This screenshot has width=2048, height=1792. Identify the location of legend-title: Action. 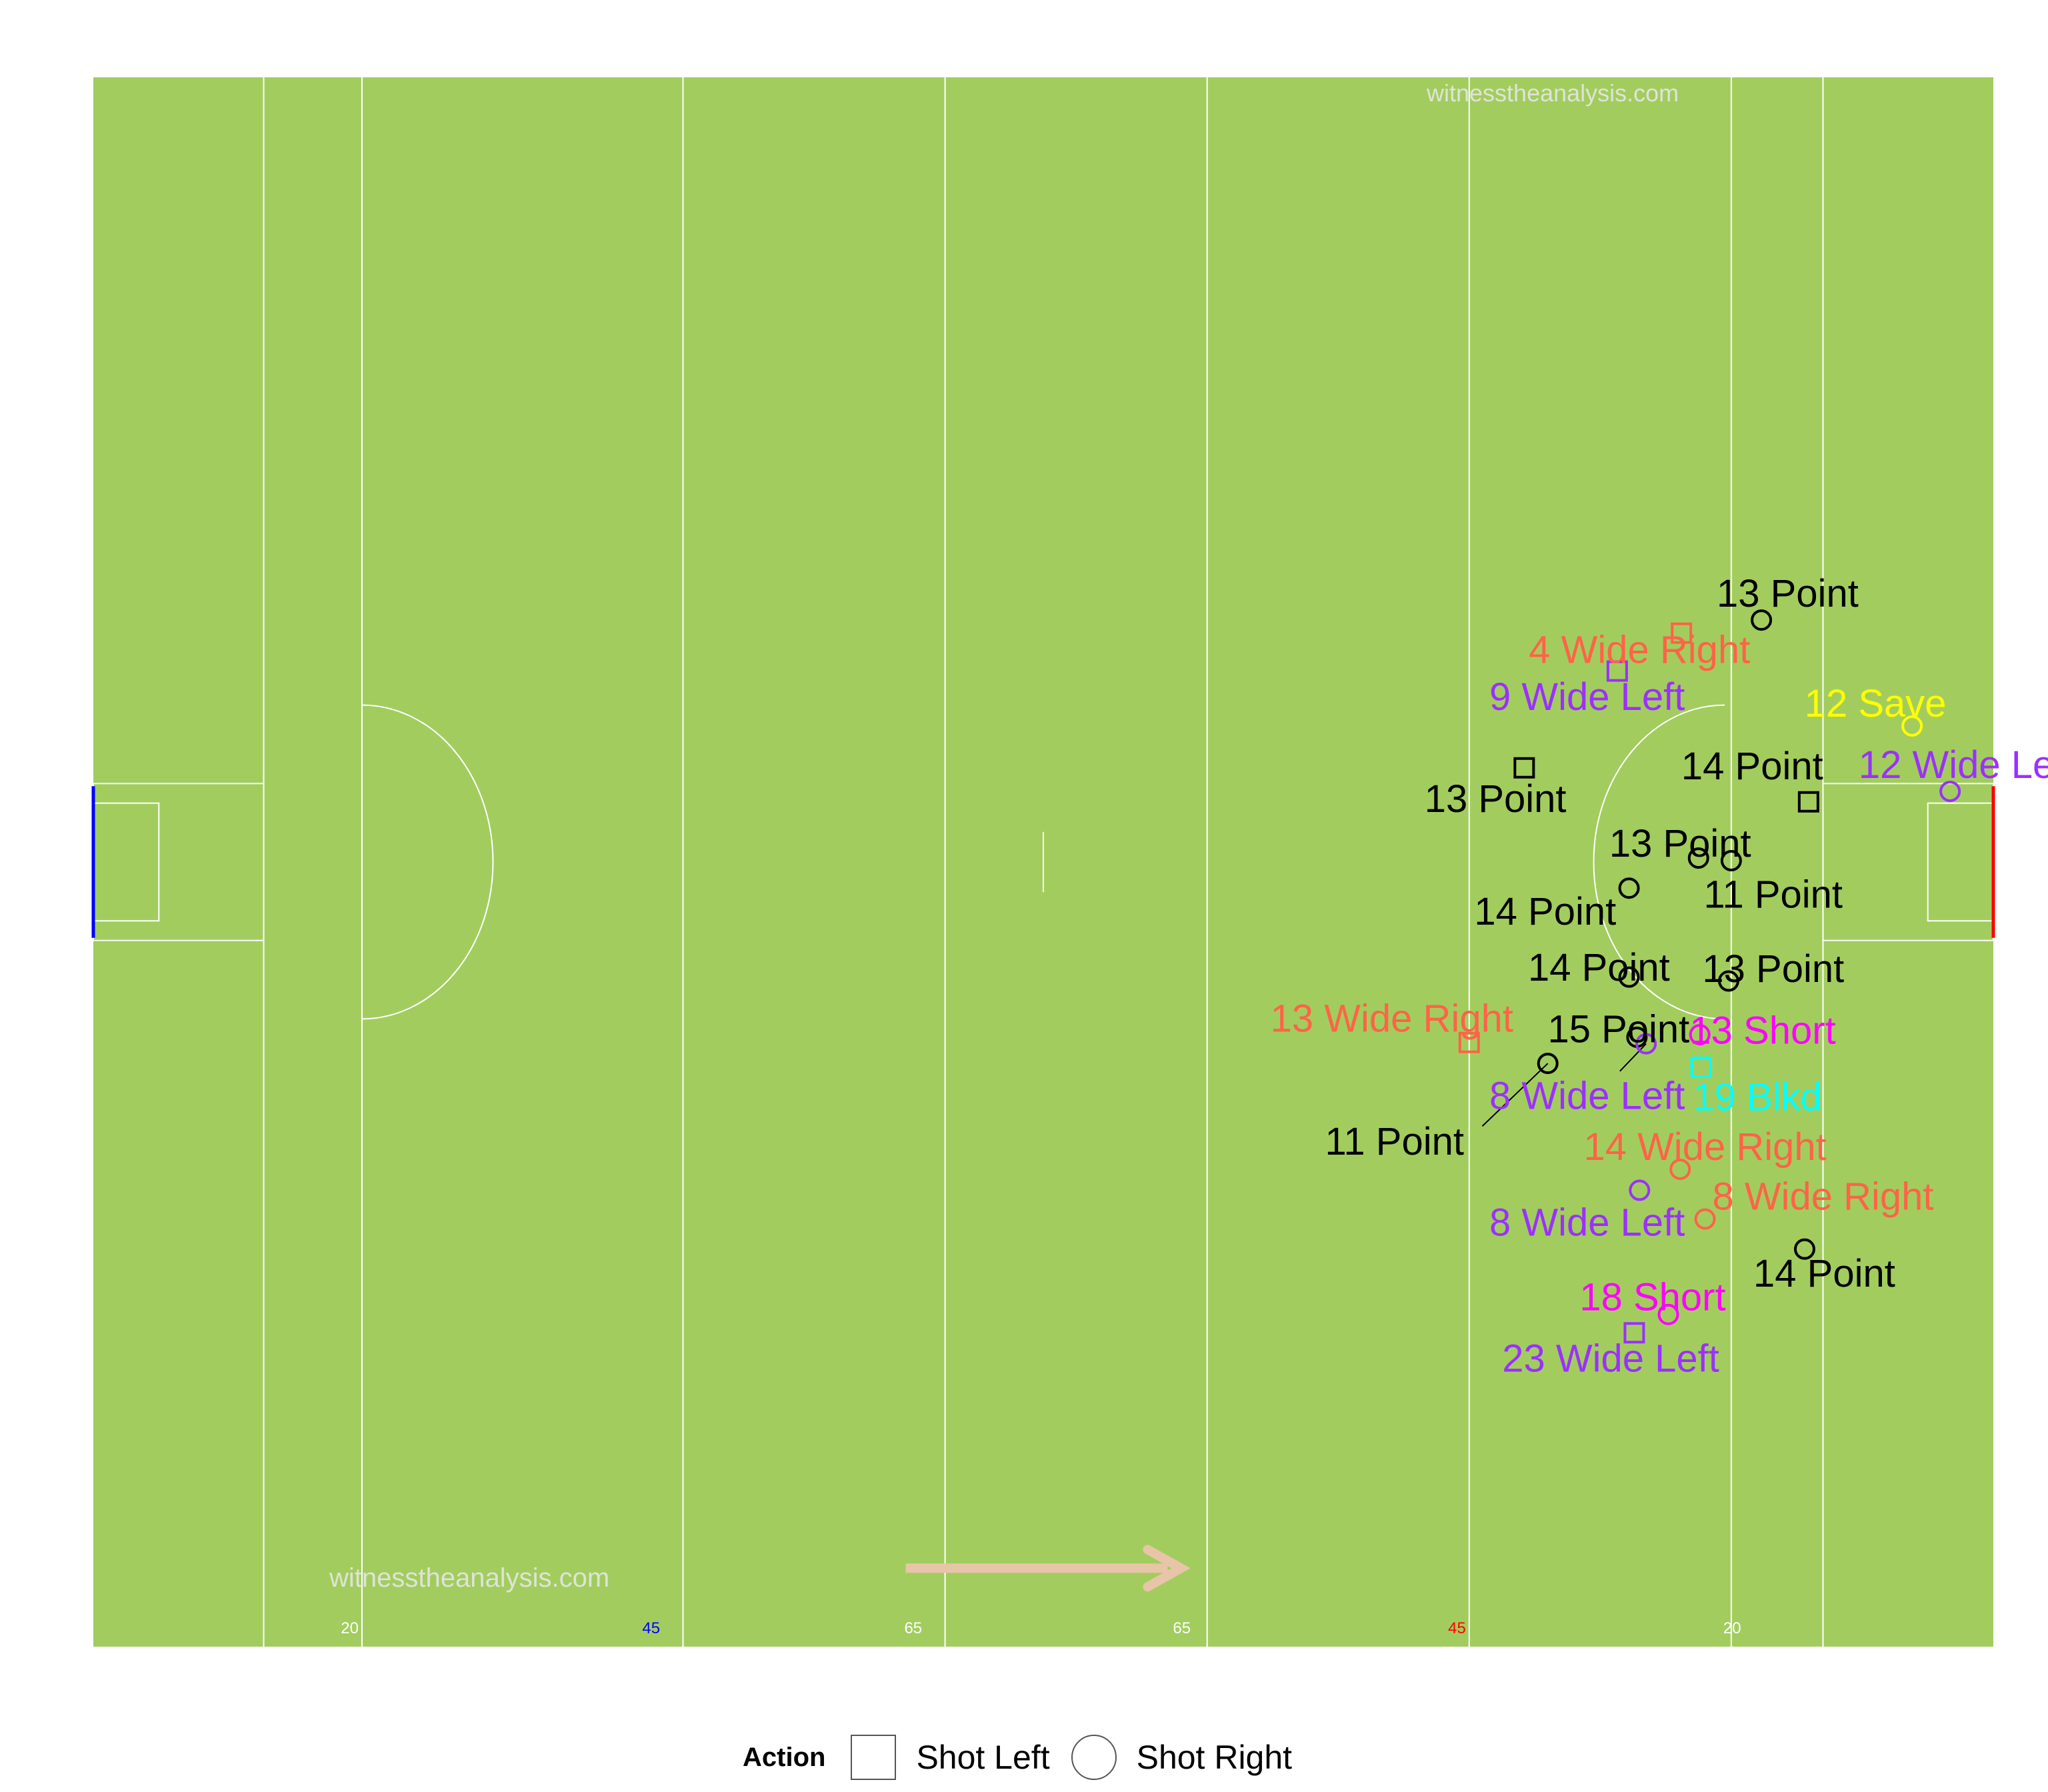
(784, 1757).